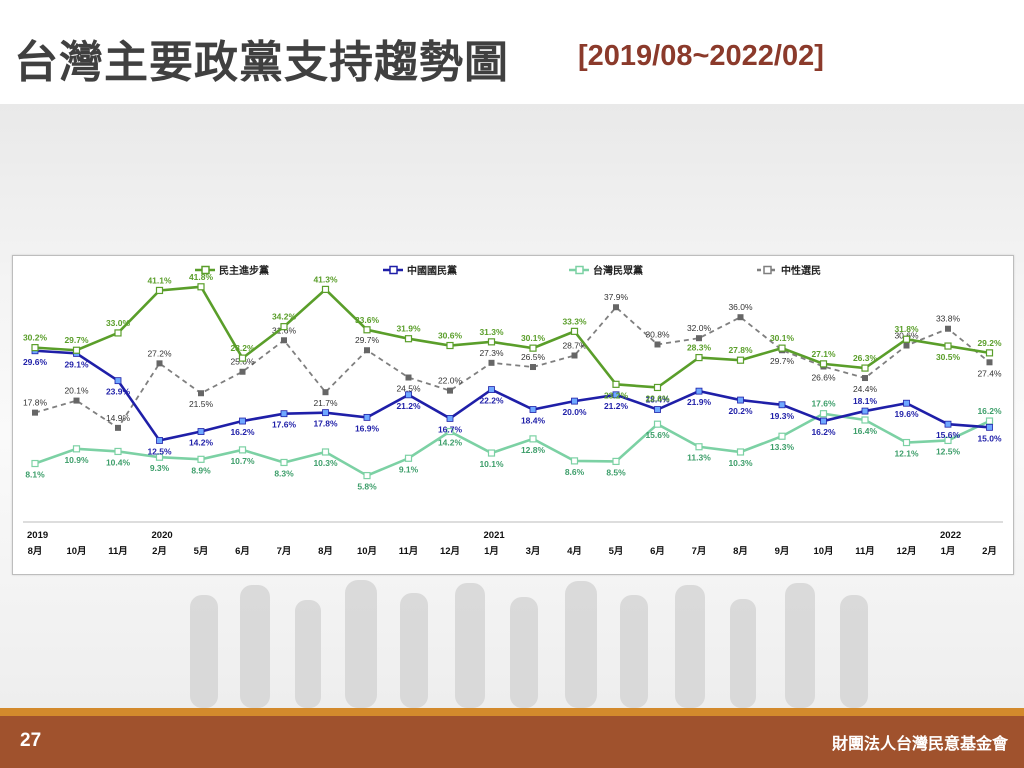  What do you see at coordinates (367, 487) in the screenshot?
I see `data-label-tpp: 5.8%` at bounding box center [367, 487].